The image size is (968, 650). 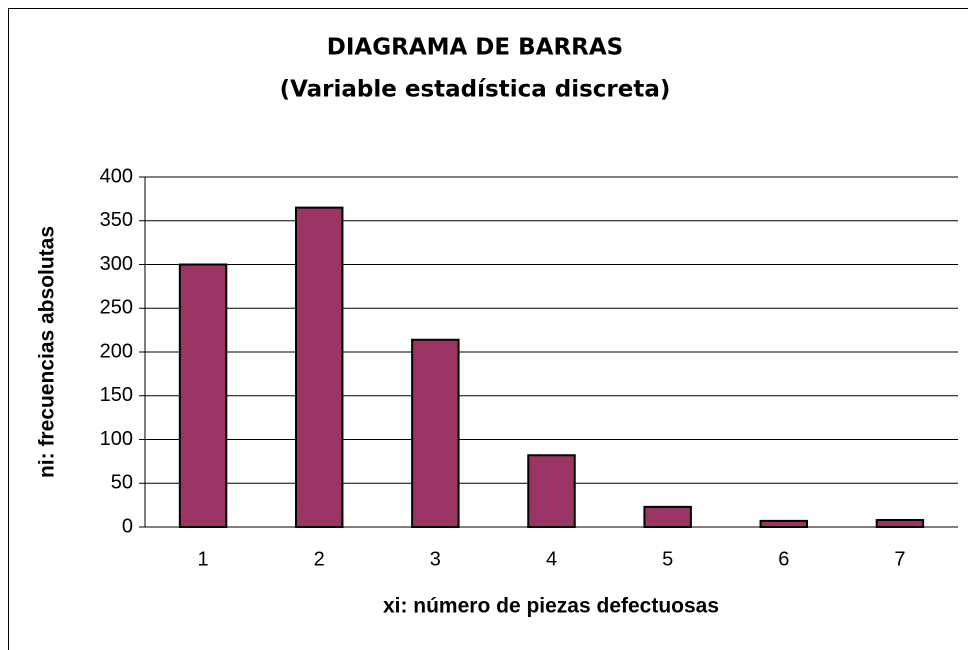 What do you see at coordinates (551, 559) in the screenshot?
I see `x-tick-label: 4` at bounding box center [551, 559].